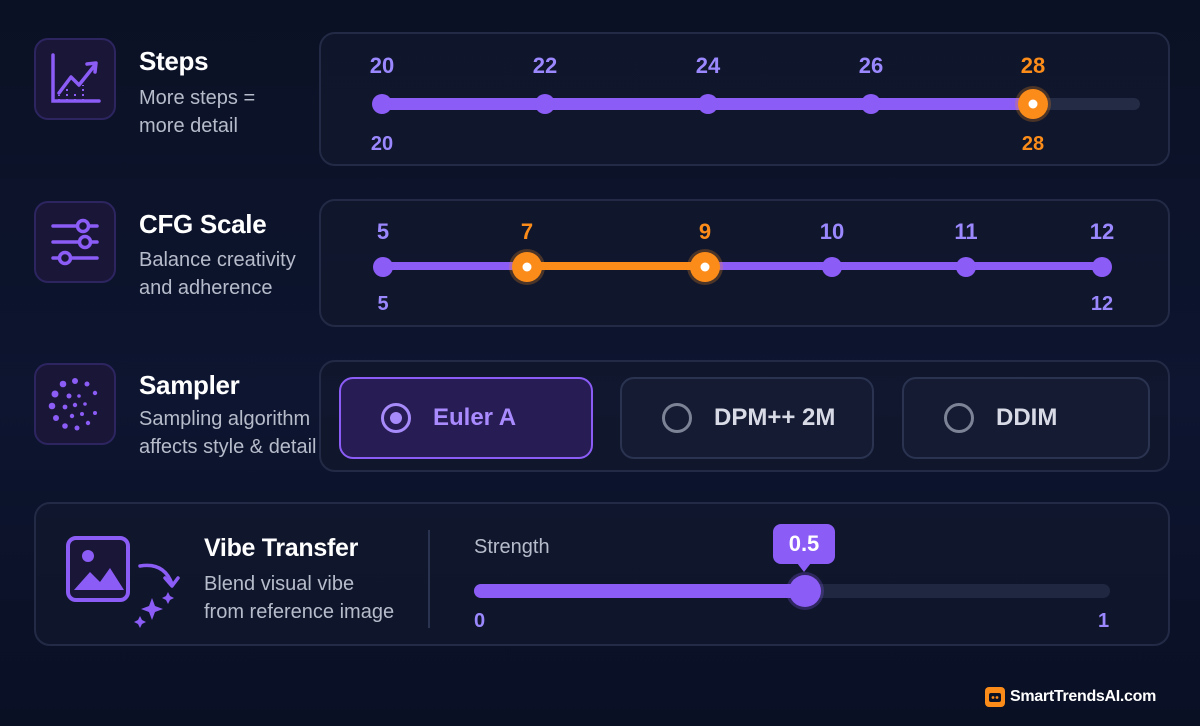  What do you see at coordinates (217, 274) in the screenshot?
I see `cfg-description: Balance creativity and adherence` at bounding box center [217, 274].